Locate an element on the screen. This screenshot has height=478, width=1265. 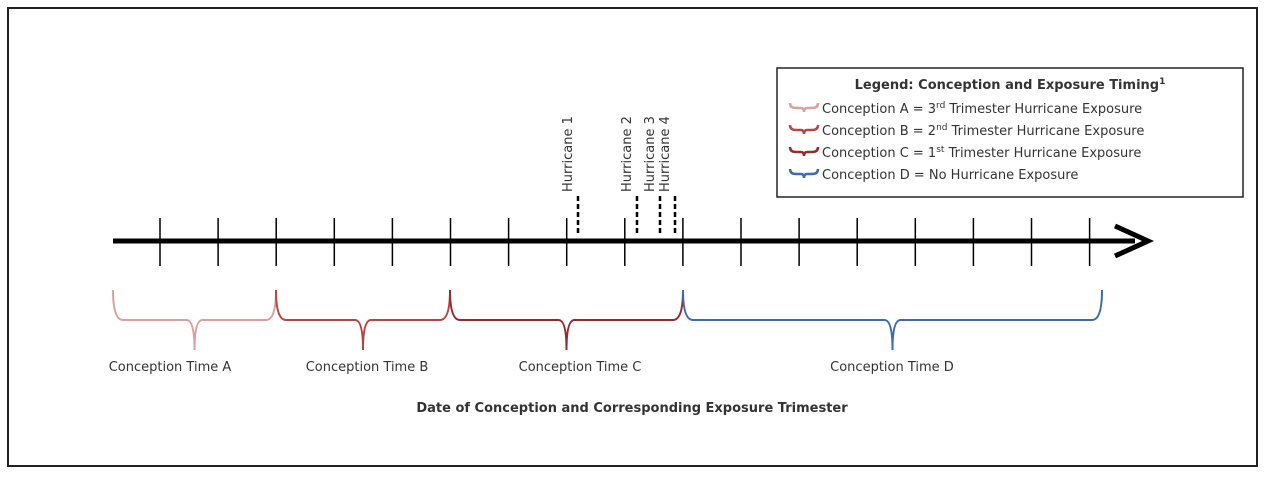
legend-title: Legend: Conception and Exposure Timing1 is located at coordinates (1010, 85).